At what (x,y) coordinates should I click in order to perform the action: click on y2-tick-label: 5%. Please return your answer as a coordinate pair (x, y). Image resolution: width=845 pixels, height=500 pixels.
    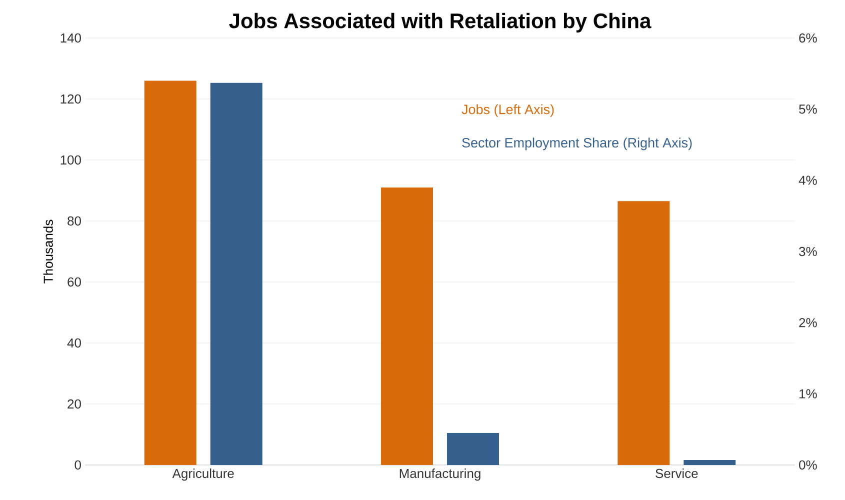
    Looking at the image, I should click on (808, 109).